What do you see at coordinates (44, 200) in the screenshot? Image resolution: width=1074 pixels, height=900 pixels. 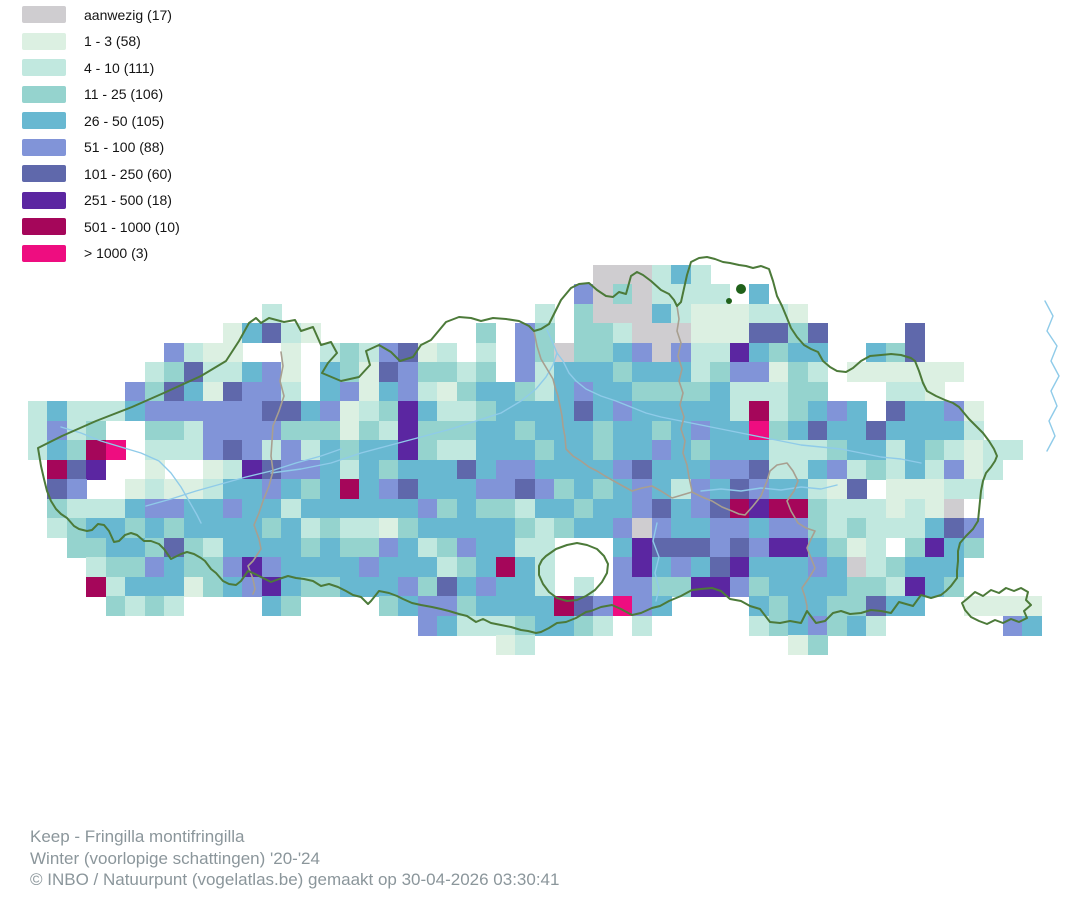 I see `legend-swatch` at bounding box center [44, 200].